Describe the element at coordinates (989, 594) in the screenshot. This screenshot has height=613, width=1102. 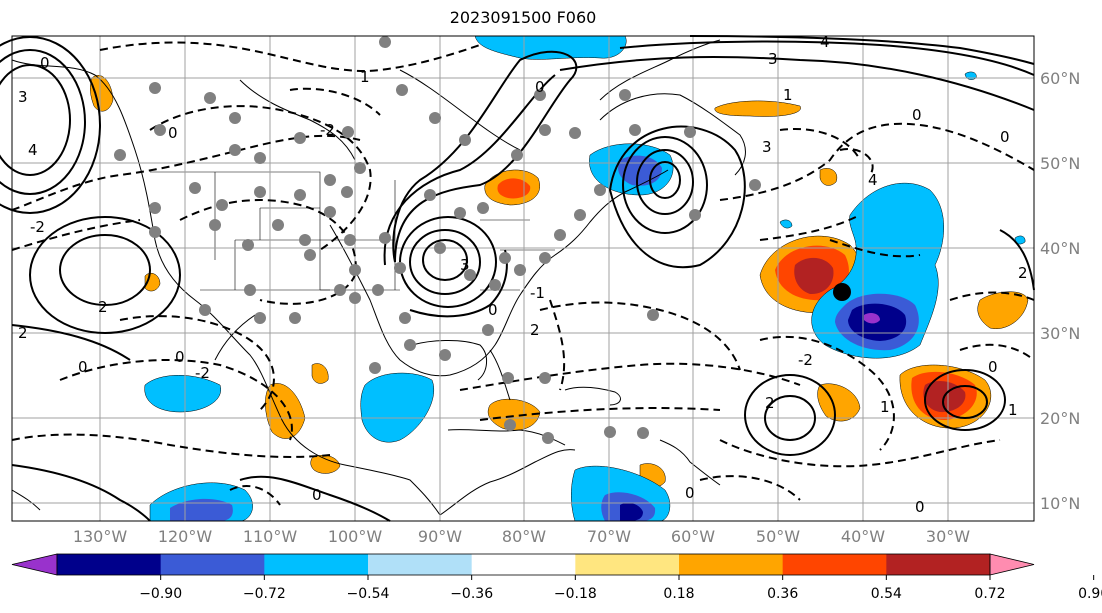
I see `colorbar-tick-label: 0.72` at that location.